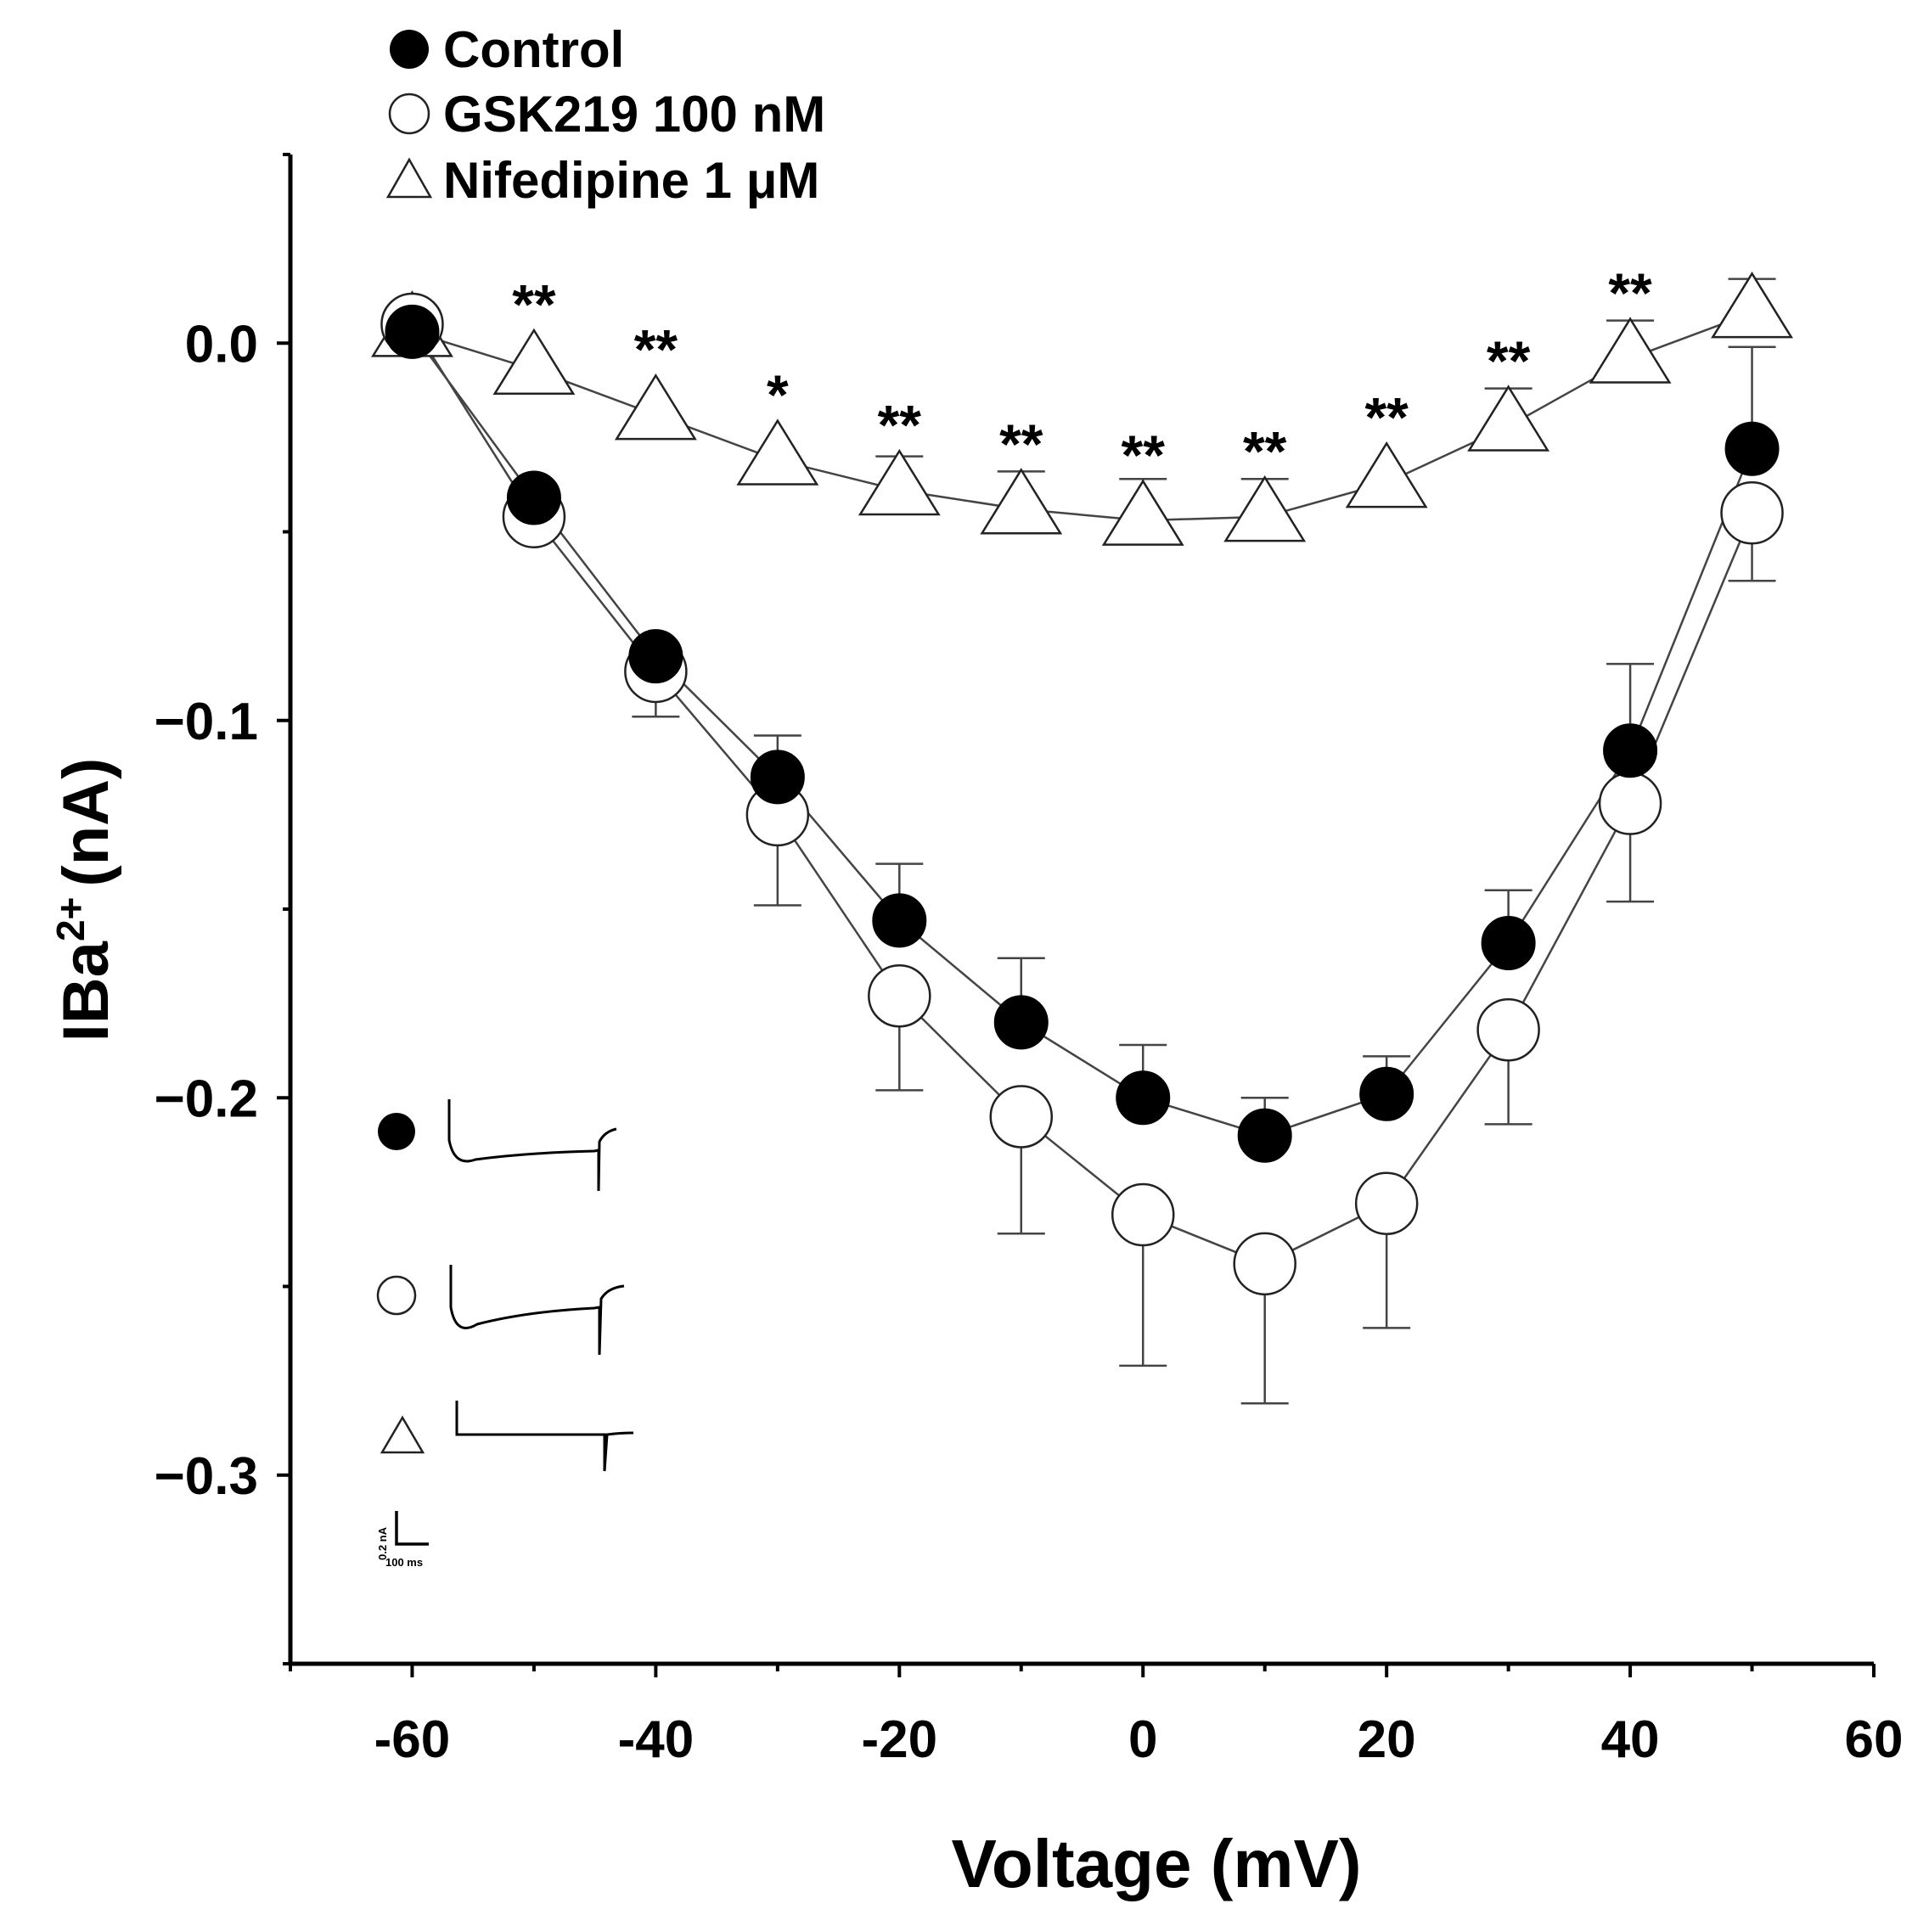 This screenshot has width=1929, height=1932. What do you see at coordinates (537, 1310) in the screenshot?
I see `gsk219-trace` at bounding box center [537, 1310].